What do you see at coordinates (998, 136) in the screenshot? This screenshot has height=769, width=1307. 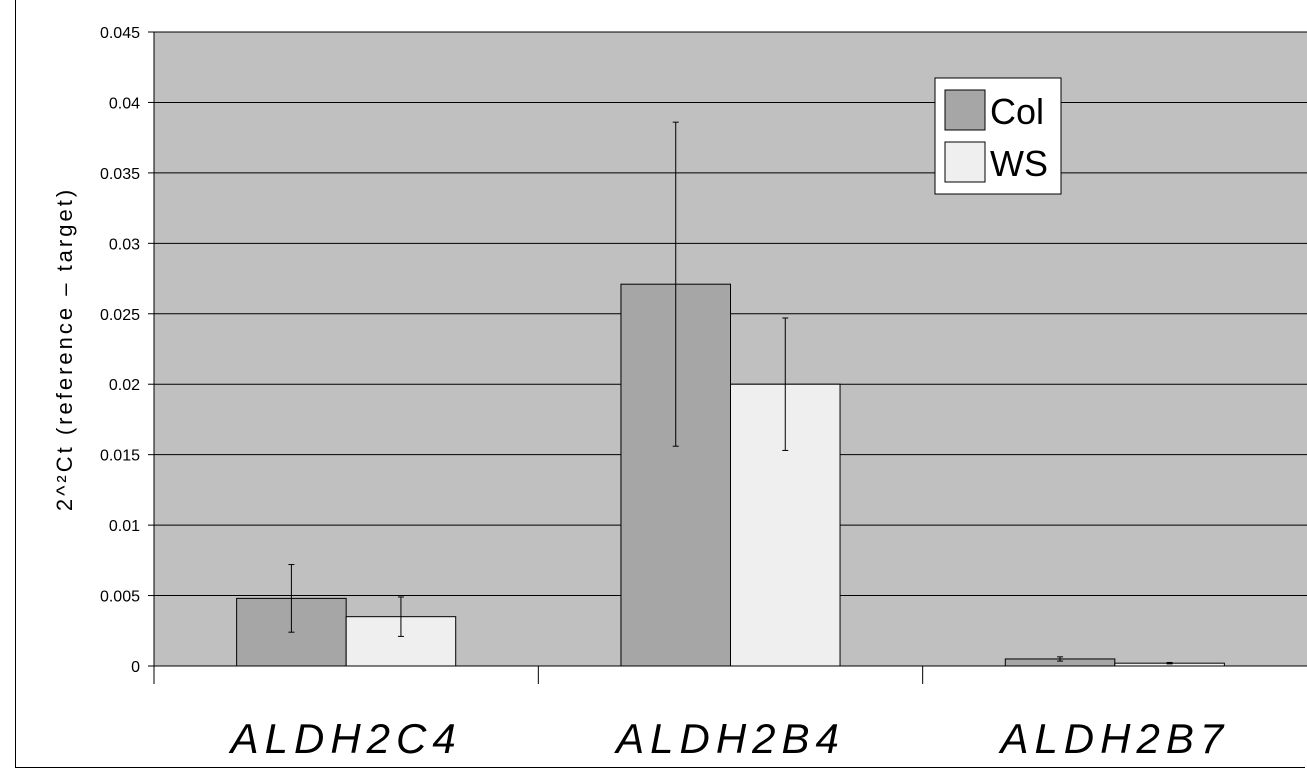 I see `legend: Col WS` at bounding box center [998, 136].